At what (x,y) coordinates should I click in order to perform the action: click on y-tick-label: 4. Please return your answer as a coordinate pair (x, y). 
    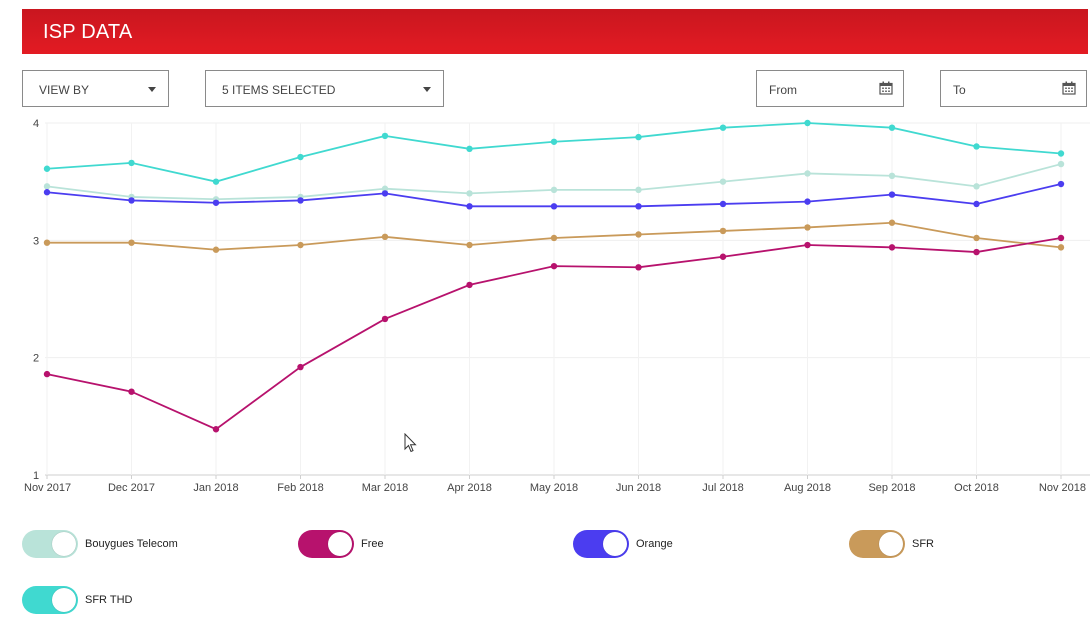
    Looking at the image, I should click on (36, 124).